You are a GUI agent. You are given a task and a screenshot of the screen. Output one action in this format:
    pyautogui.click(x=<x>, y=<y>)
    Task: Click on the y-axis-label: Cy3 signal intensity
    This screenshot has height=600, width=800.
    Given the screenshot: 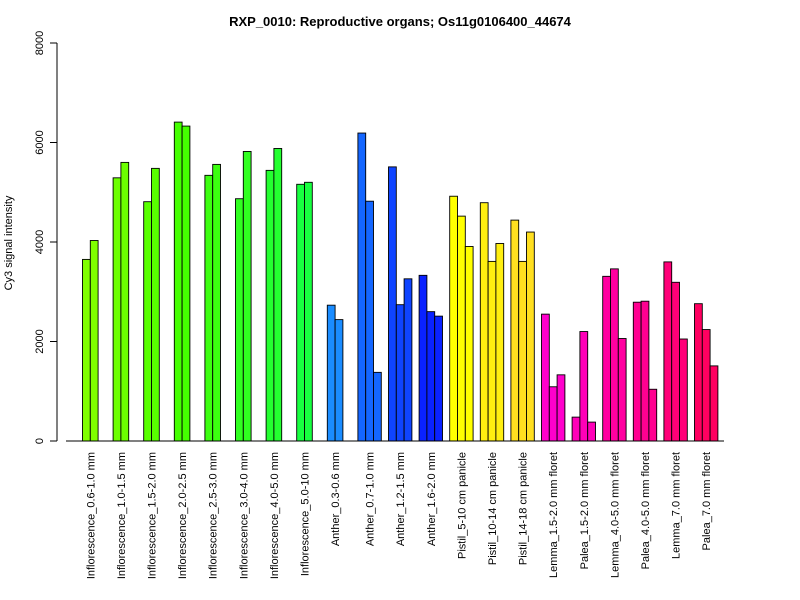 What is the action you would take?
    pyautogui.click(x=9, y=242)
    